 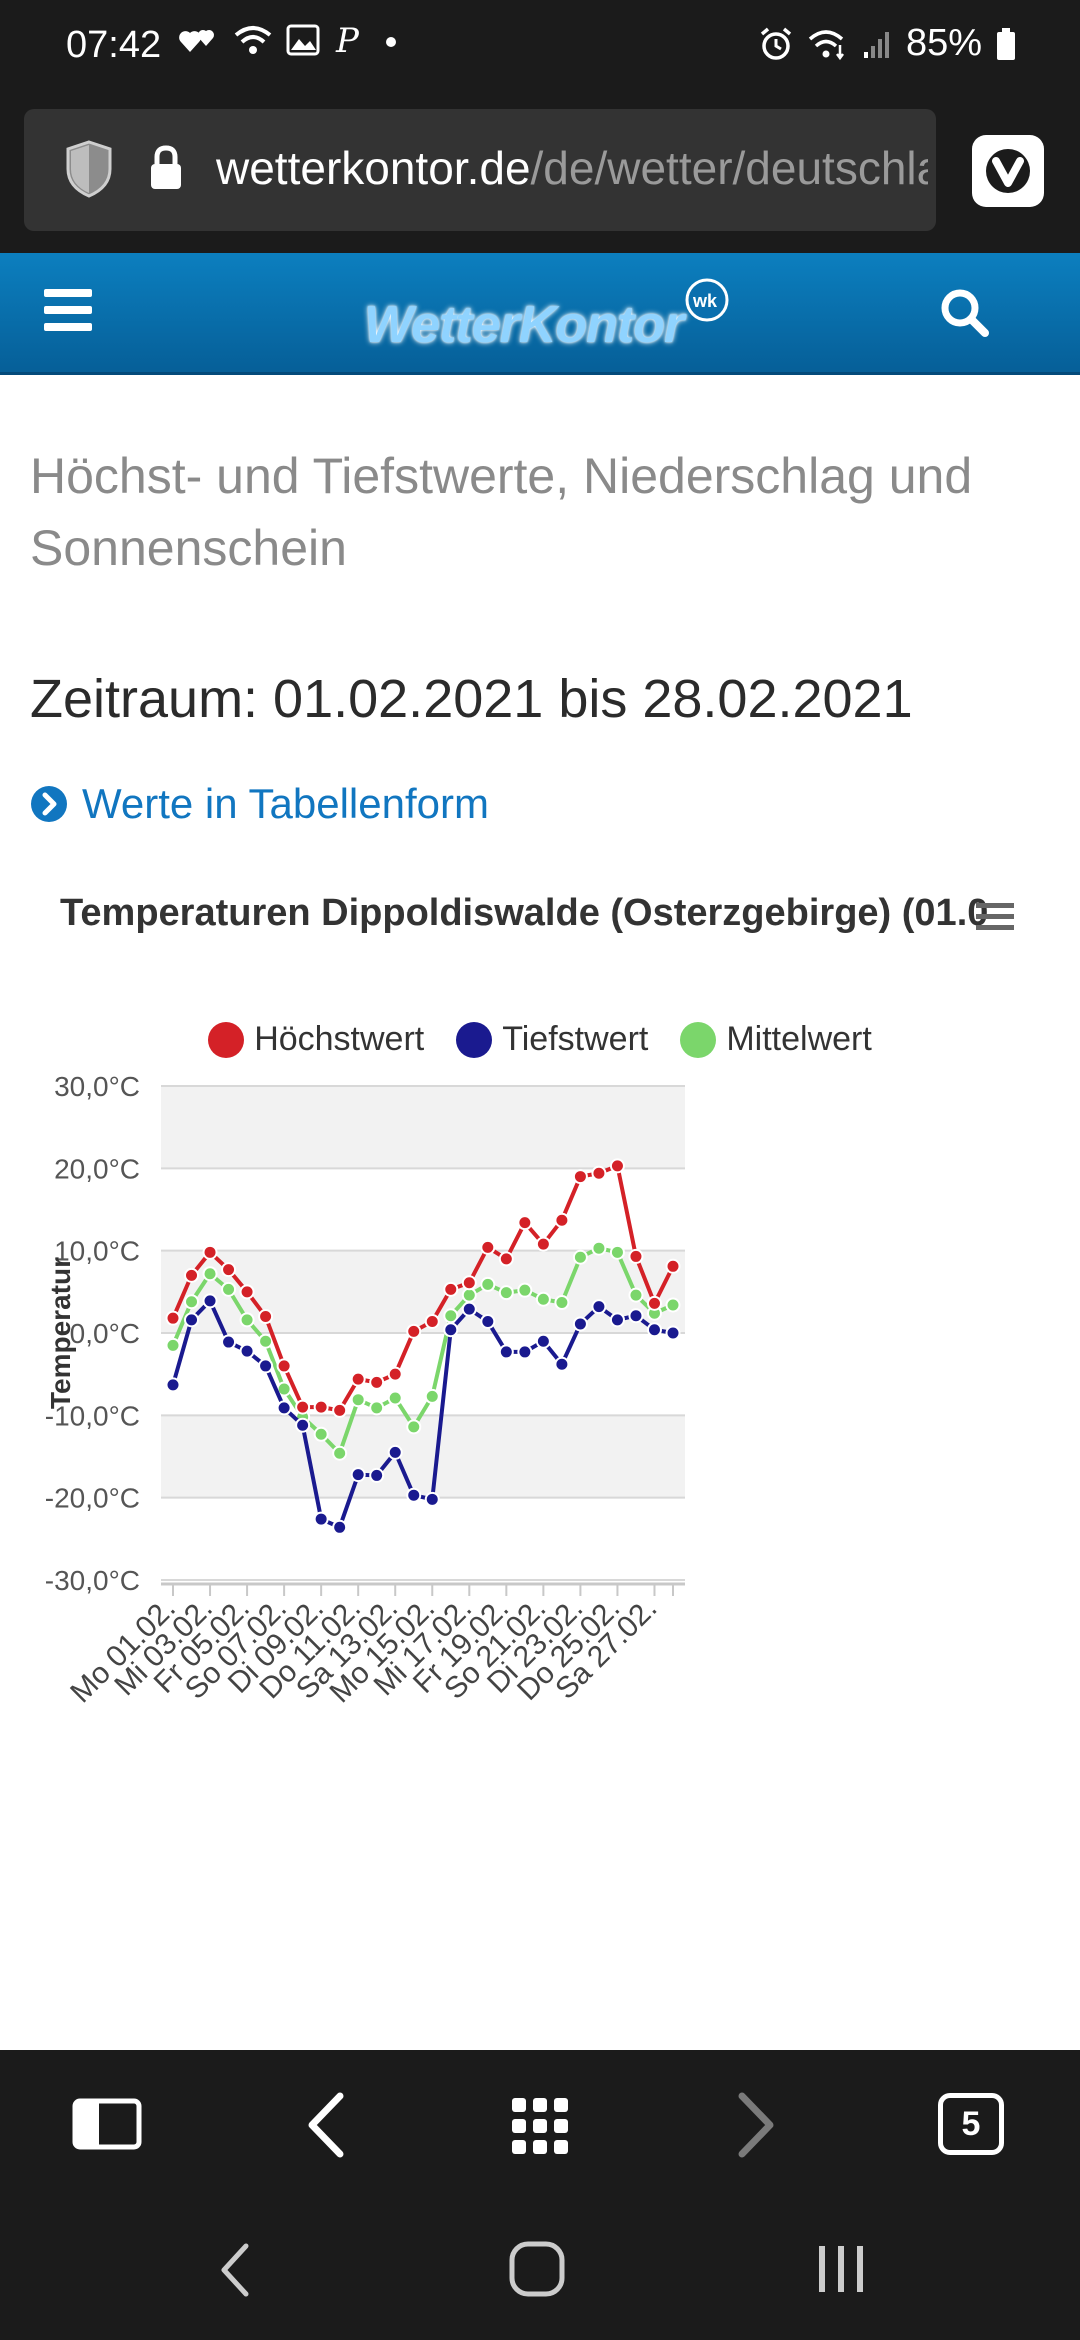 I want to click on y-tick-label: 30,0°C, so click(x=97, y=1086).